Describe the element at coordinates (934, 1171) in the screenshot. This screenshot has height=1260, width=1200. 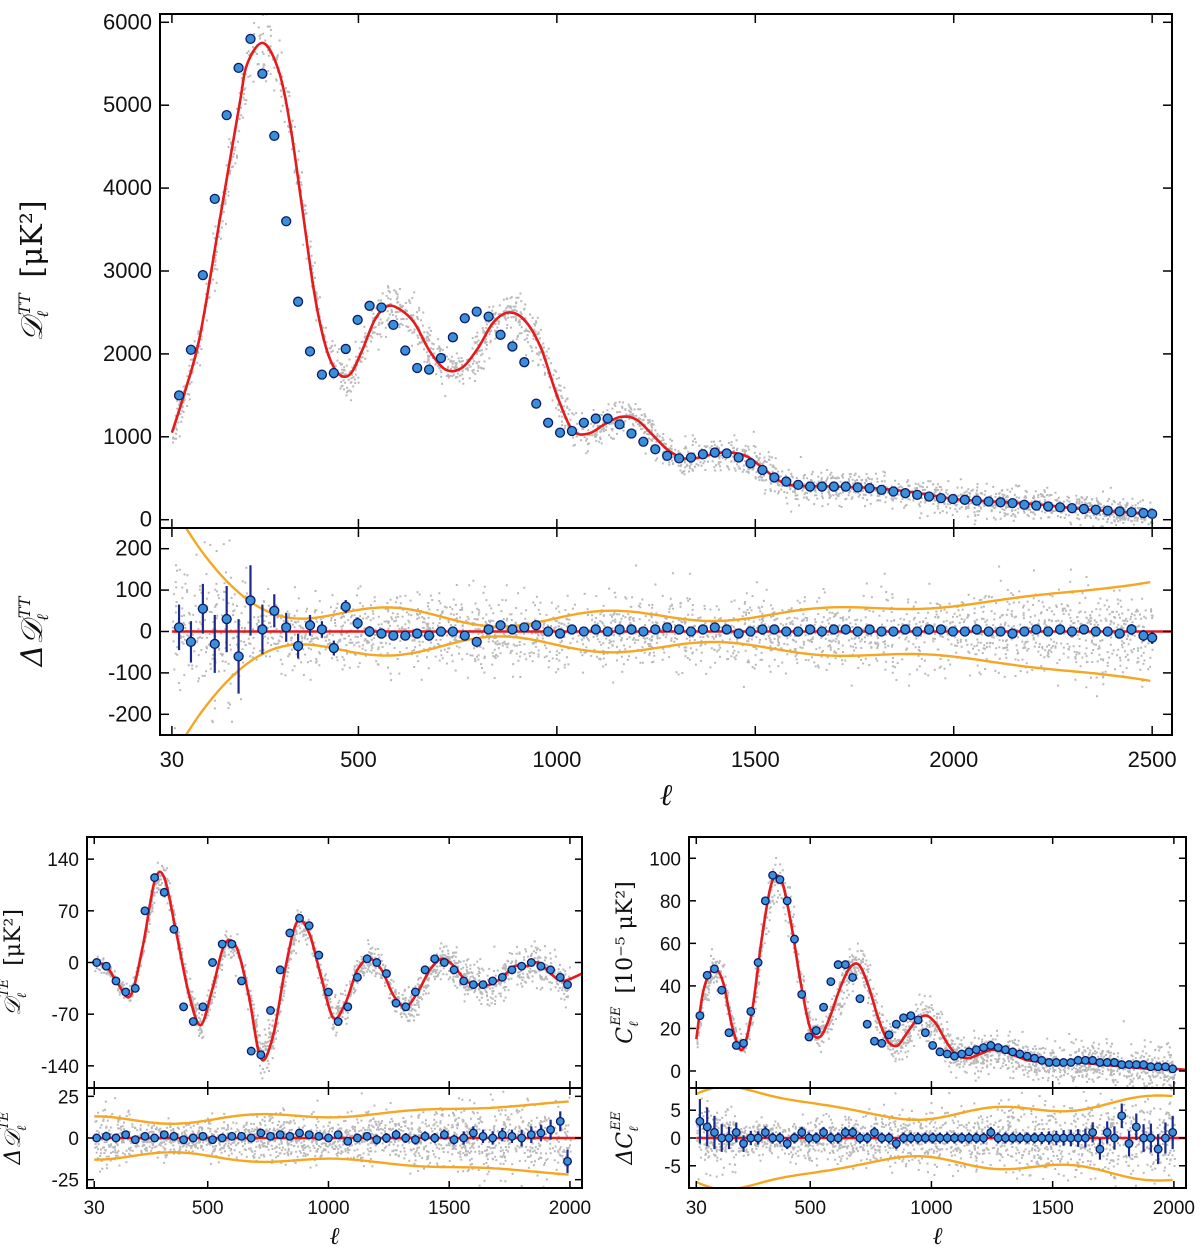
I see `ee-envelope-lower` at that location.